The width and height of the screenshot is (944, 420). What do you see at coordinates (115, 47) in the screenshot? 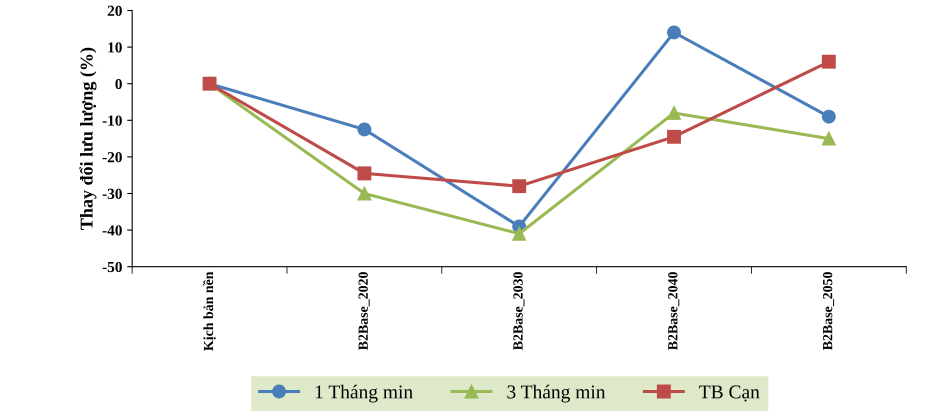
I see `y-tick-label: 10` at bounding box center [115, 47].